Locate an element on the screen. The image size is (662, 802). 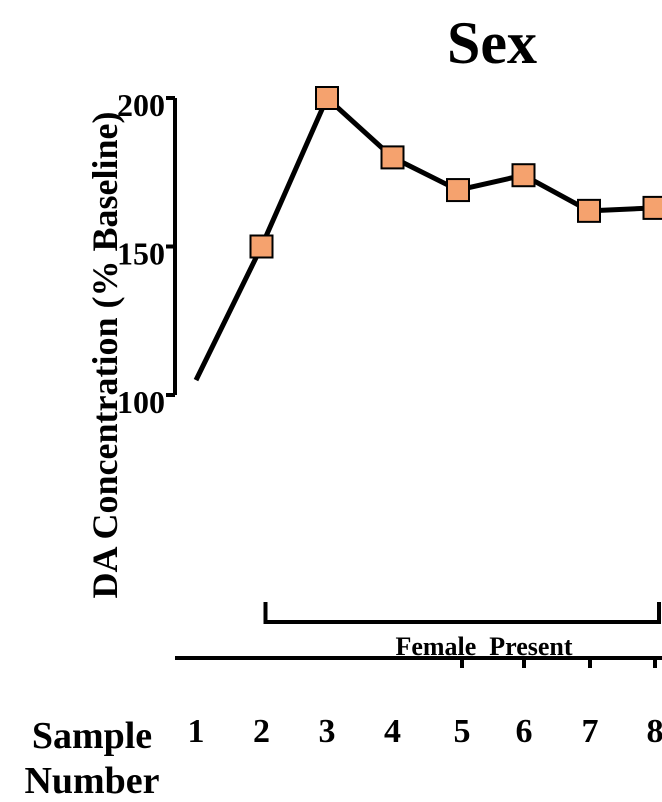
chart-title: Sex is located at coordinates (492, 43).